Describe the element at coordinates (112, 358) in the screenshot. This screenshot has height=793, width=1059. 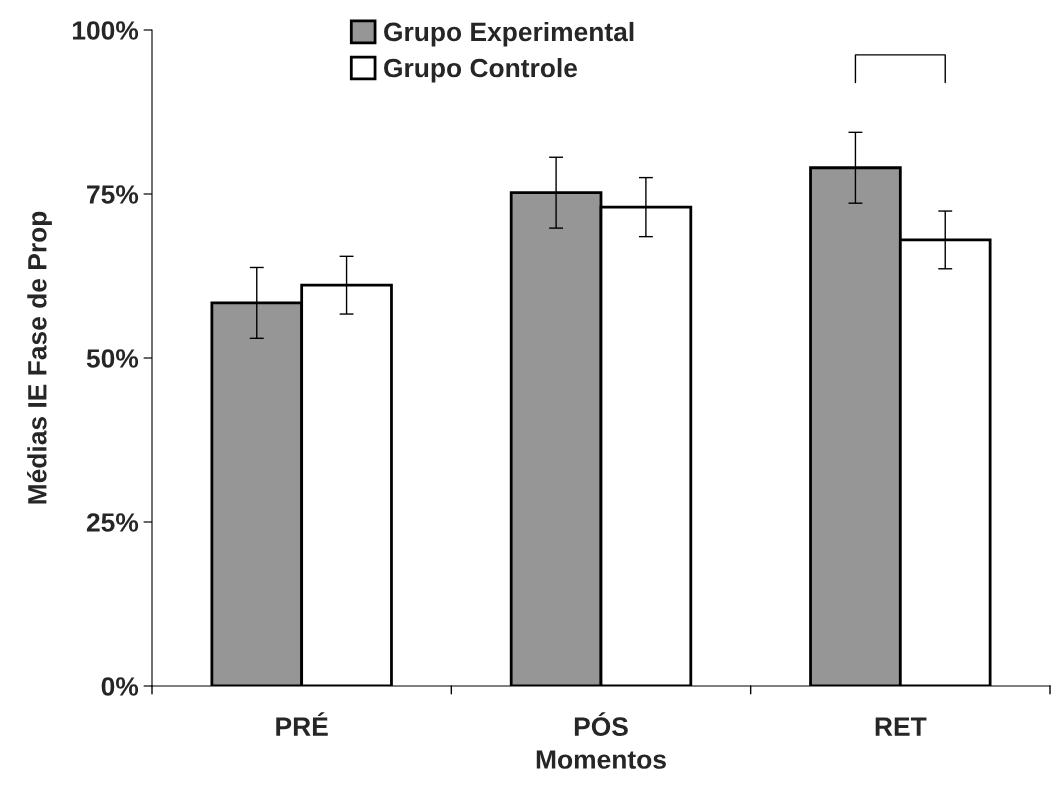
I see `y-tick-label: 50%` at that location.